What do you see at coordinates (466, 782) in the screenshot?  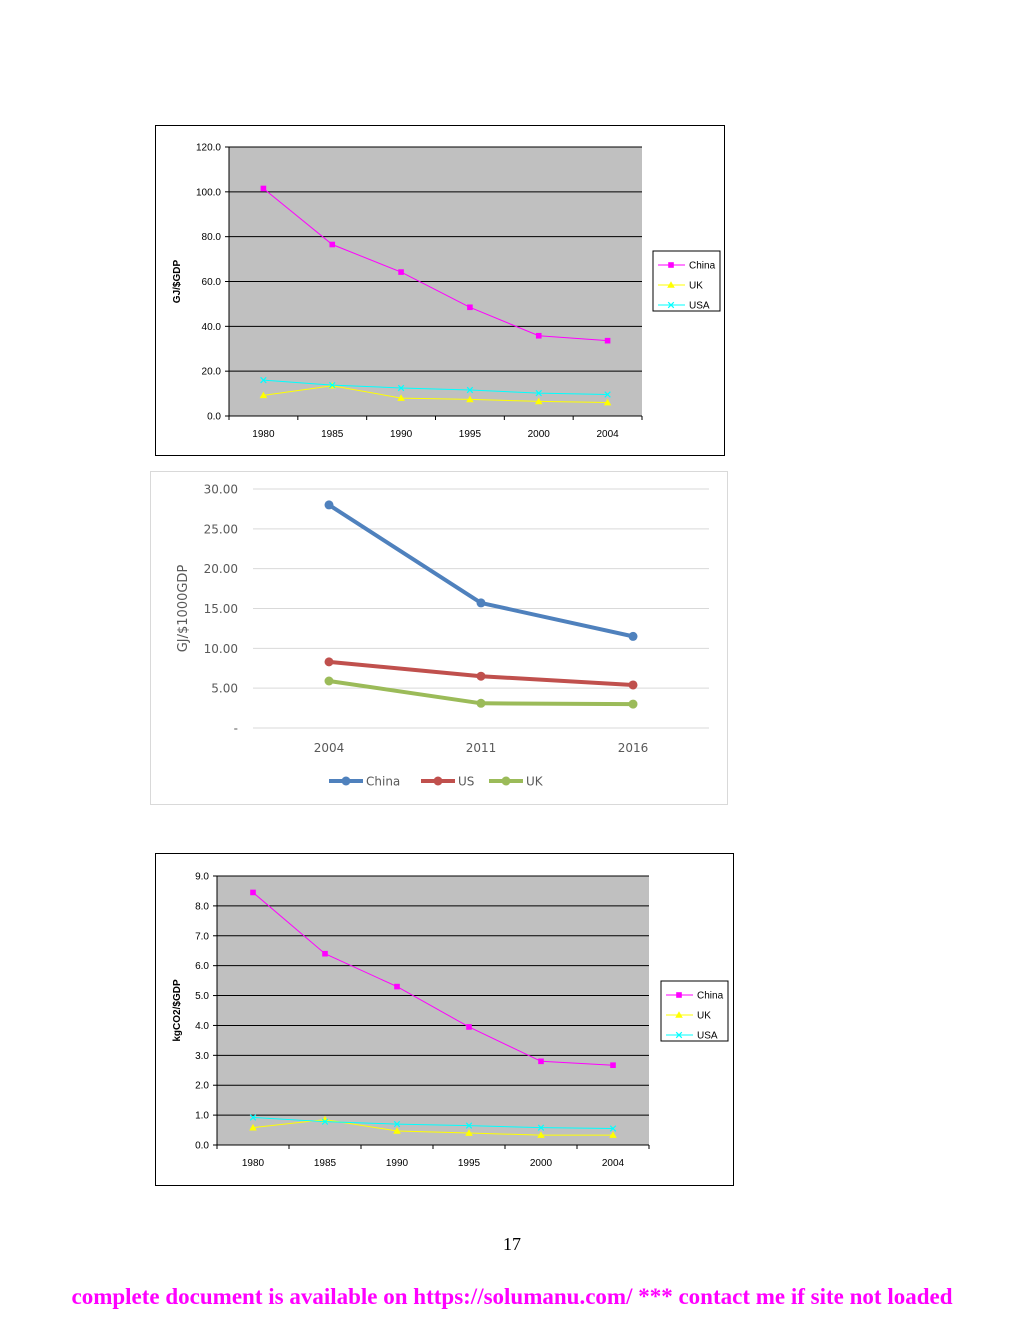 I see `chart2-legend-label: US` at bounding box center [466, 782].